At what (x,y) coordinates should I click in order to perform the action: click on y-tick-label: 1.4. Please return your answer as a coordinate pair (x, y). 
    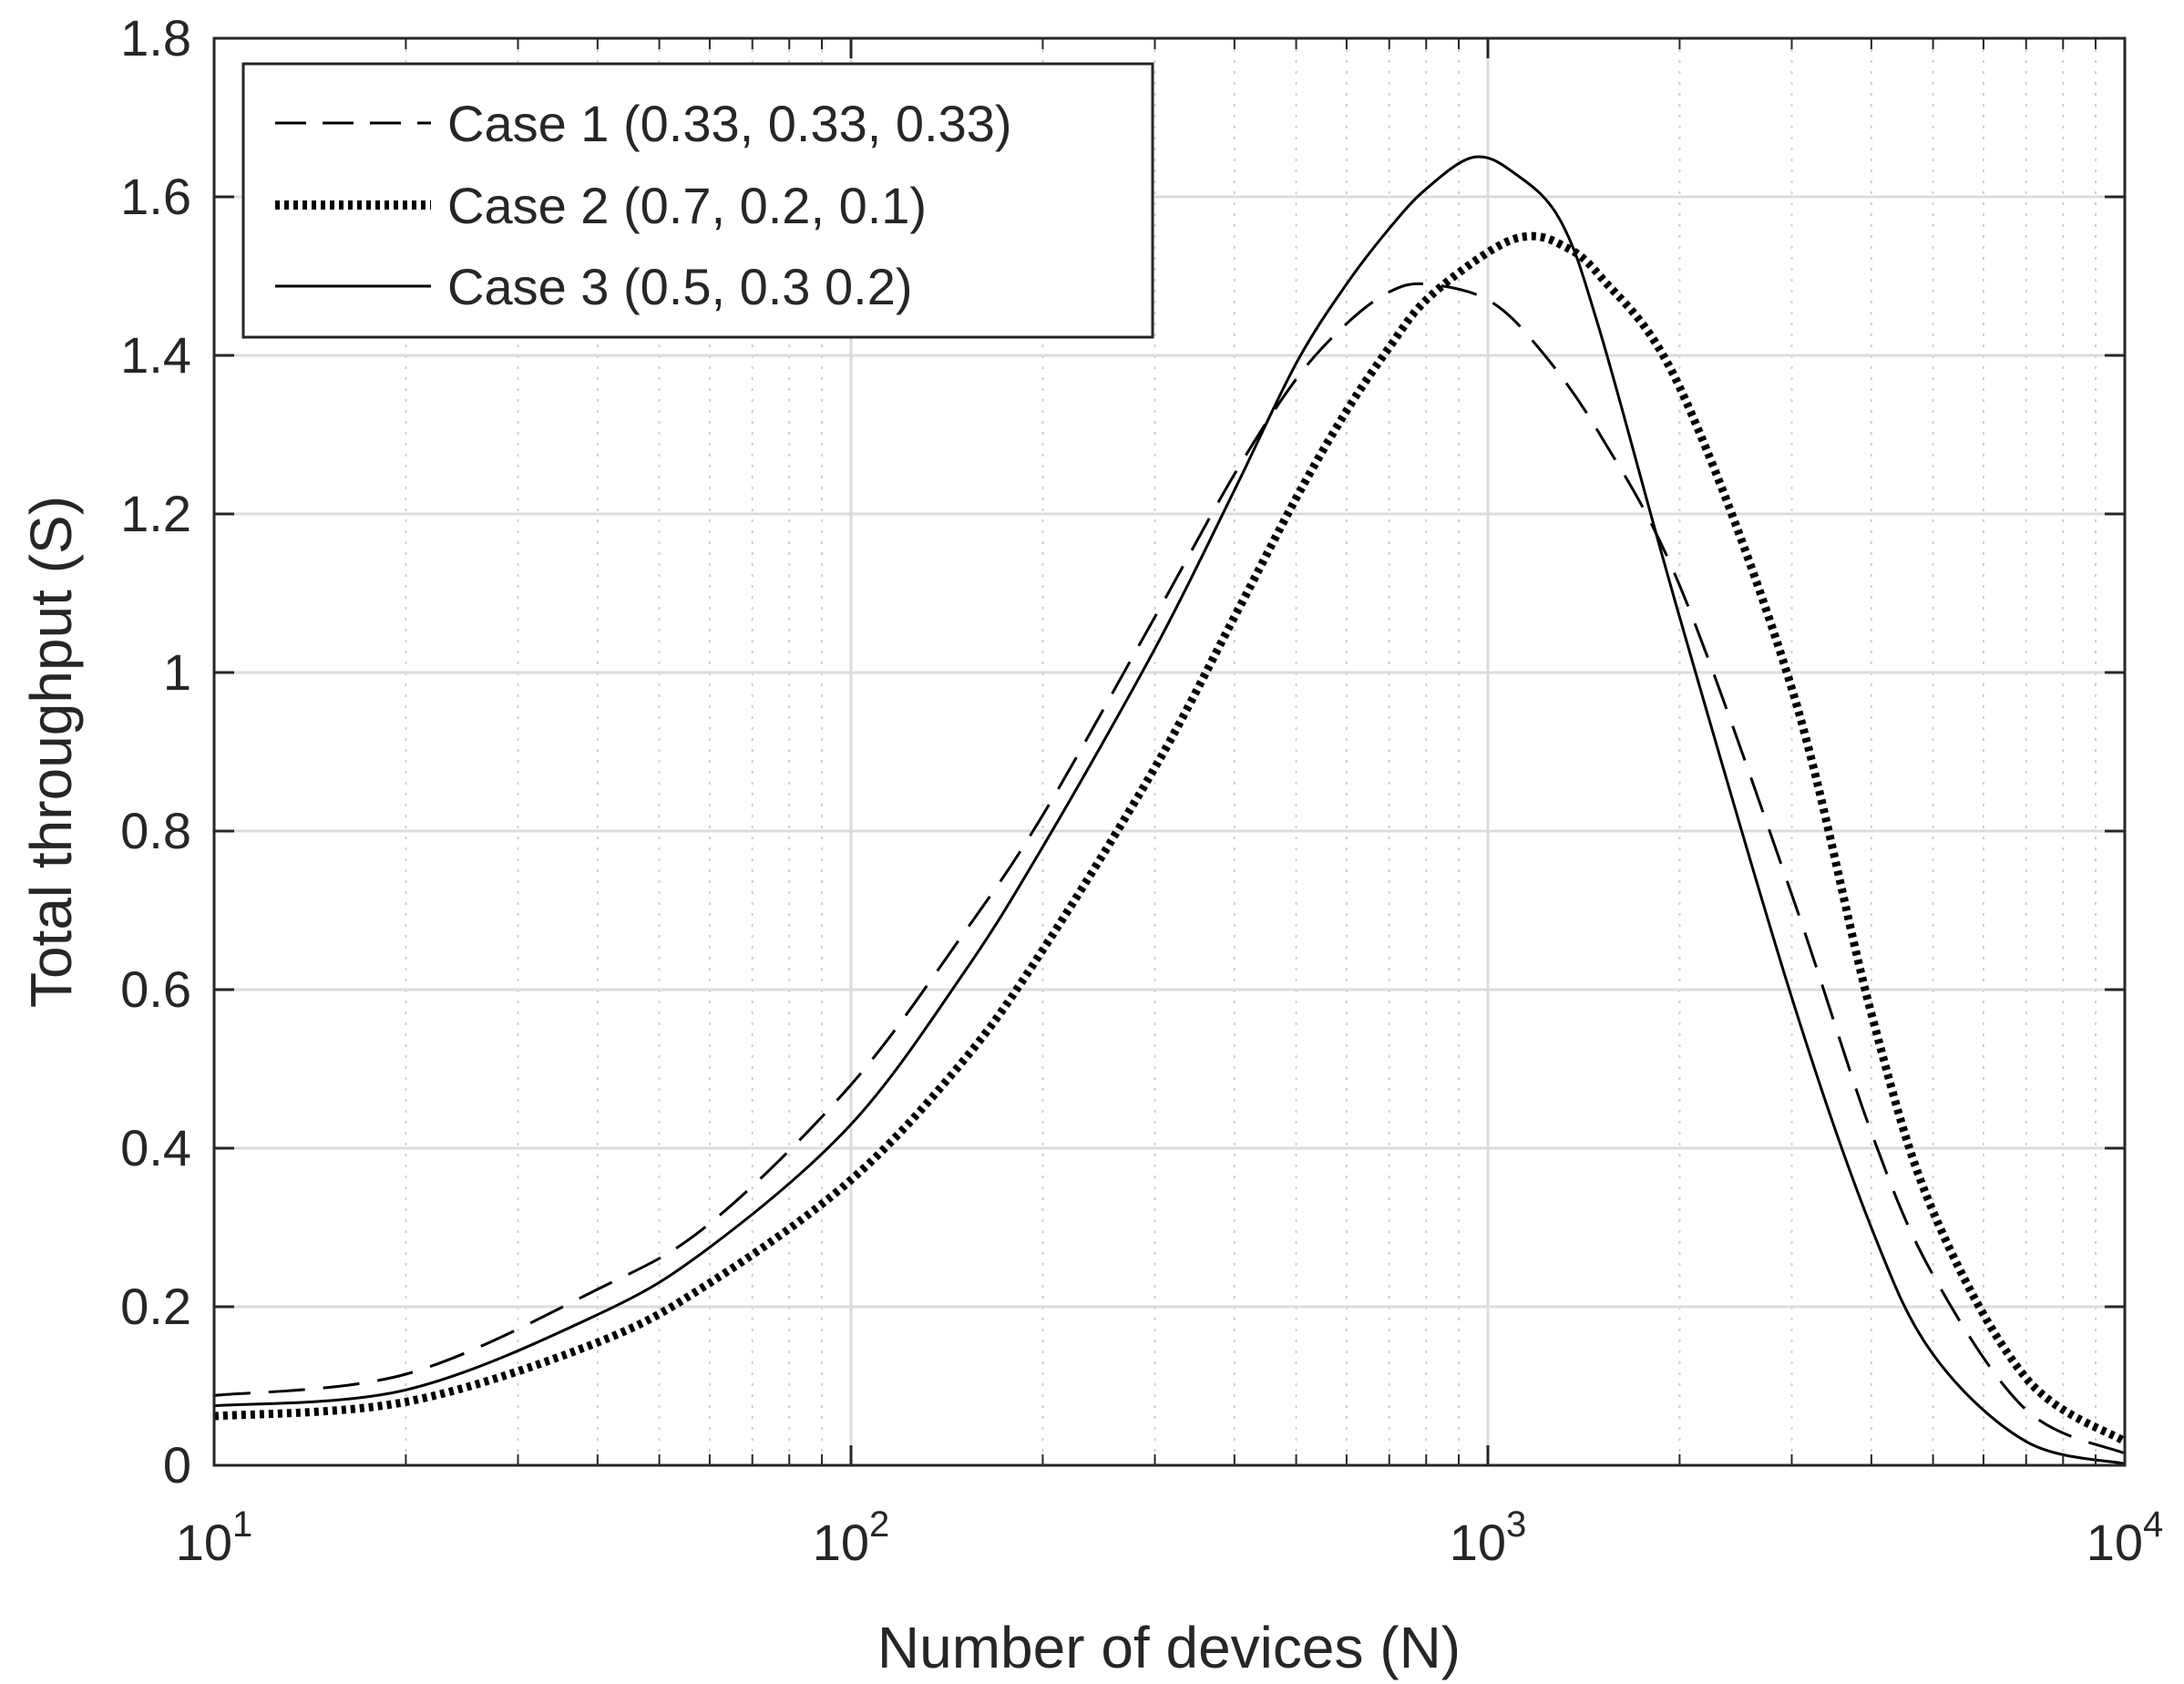
    Looking at the image, I should click on (155, 355).